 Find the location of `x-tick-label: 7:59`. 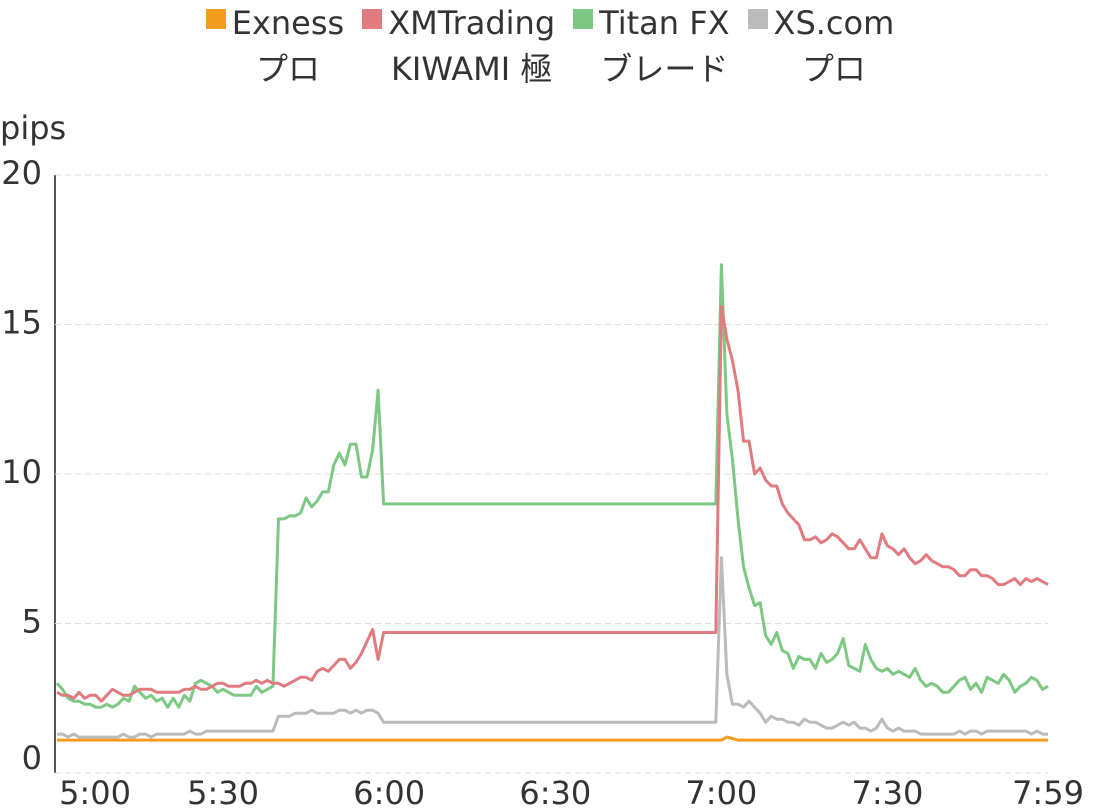

x-tick-label: 7:59 is located at coordinates (1048, 791).